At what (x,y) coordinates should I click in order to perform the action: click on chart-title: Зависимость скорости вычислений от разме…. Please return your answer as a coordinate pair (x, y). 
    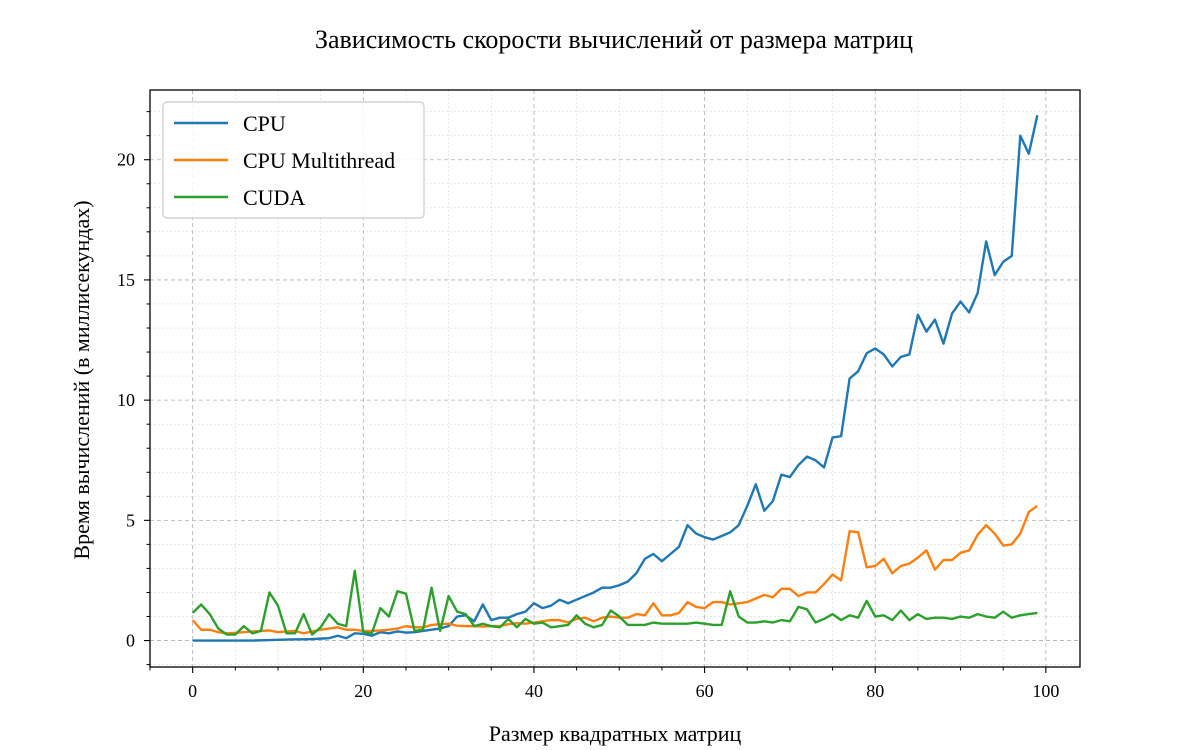
    Looking at the image, I should click on (614, 39).